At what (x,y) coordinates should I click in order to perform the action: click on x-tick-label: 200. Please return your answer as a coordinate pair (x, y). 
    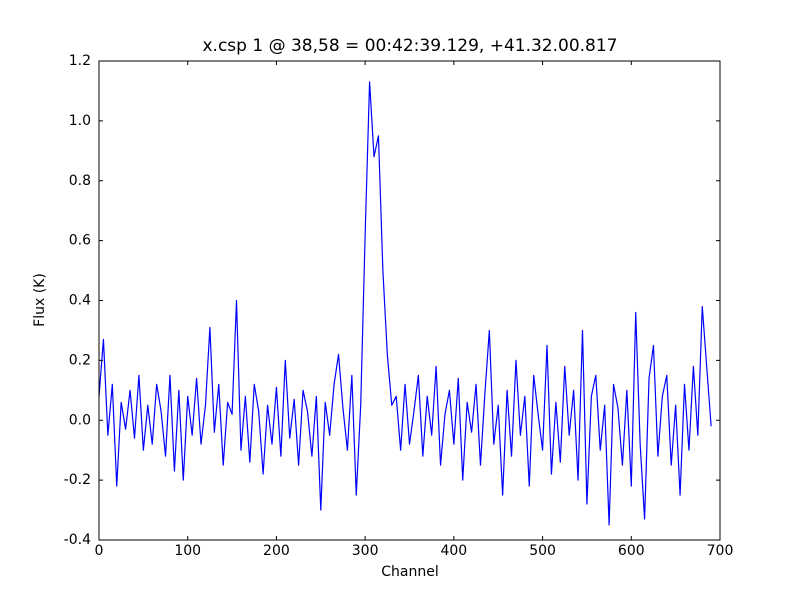
    Looking at the image, I should click on (276, 551).